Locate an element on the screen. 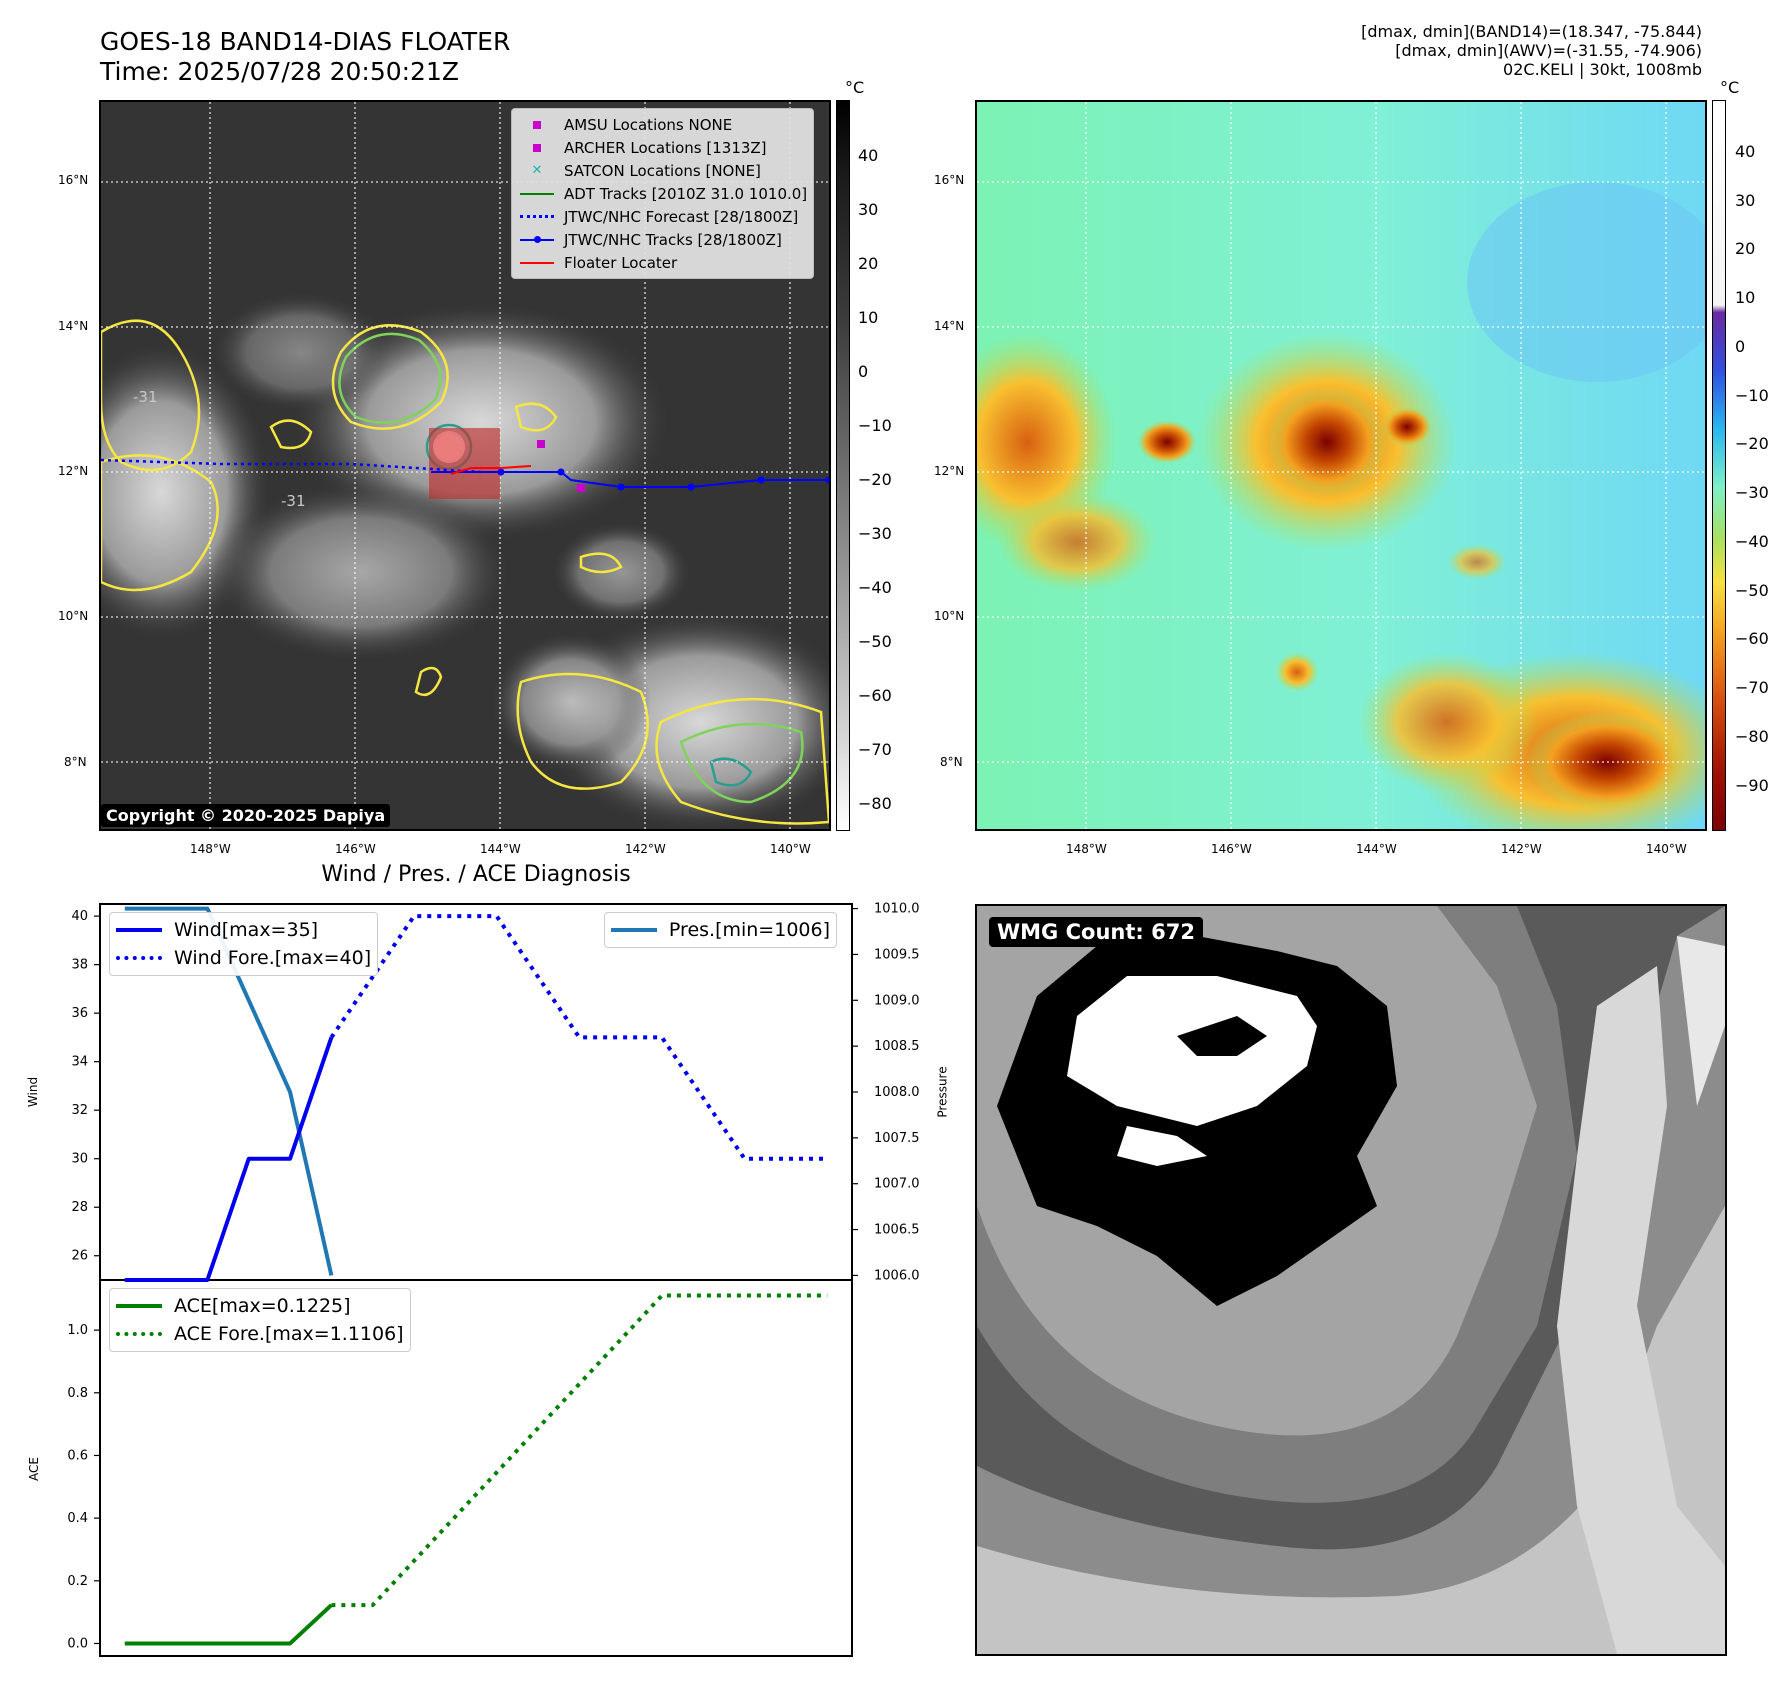 The width and height of the screenshot is (1792, 1690). legend-label: AMSU Locations NONE is located at coordinates (648, 124).